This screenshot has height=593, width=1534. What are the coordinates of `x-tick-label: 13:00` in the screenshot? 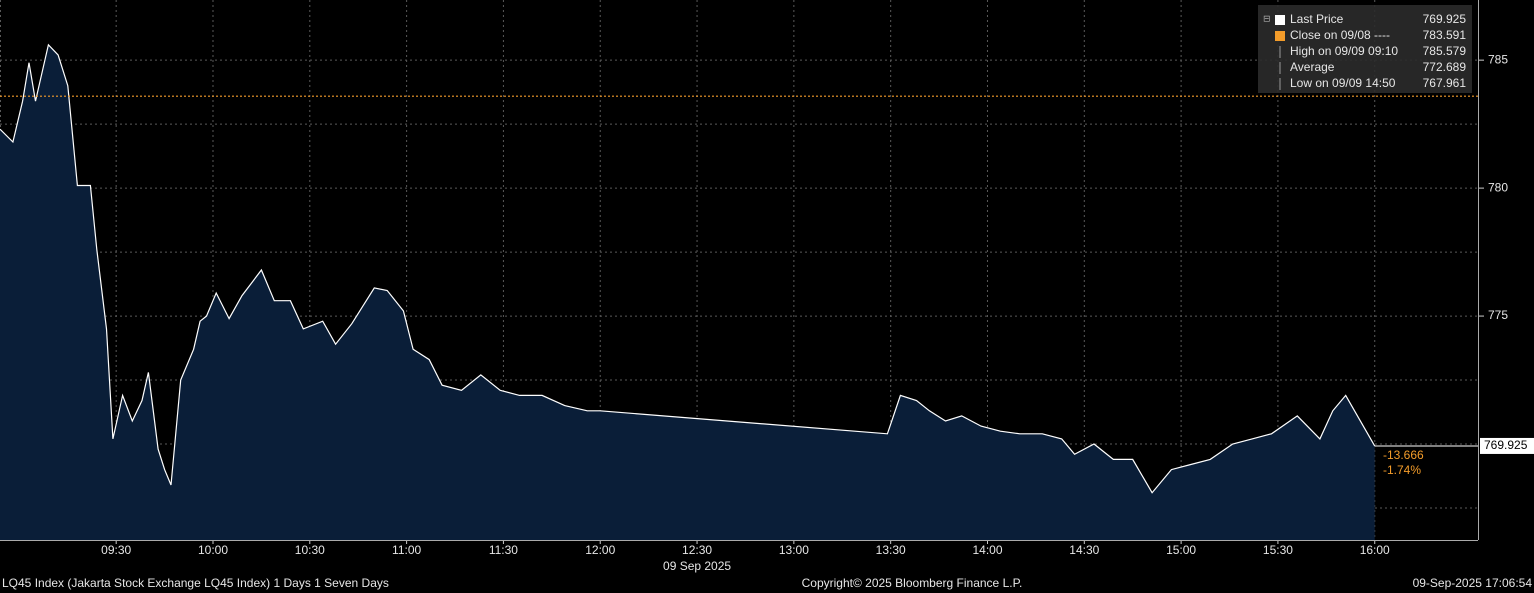 It's located at (794, 550).